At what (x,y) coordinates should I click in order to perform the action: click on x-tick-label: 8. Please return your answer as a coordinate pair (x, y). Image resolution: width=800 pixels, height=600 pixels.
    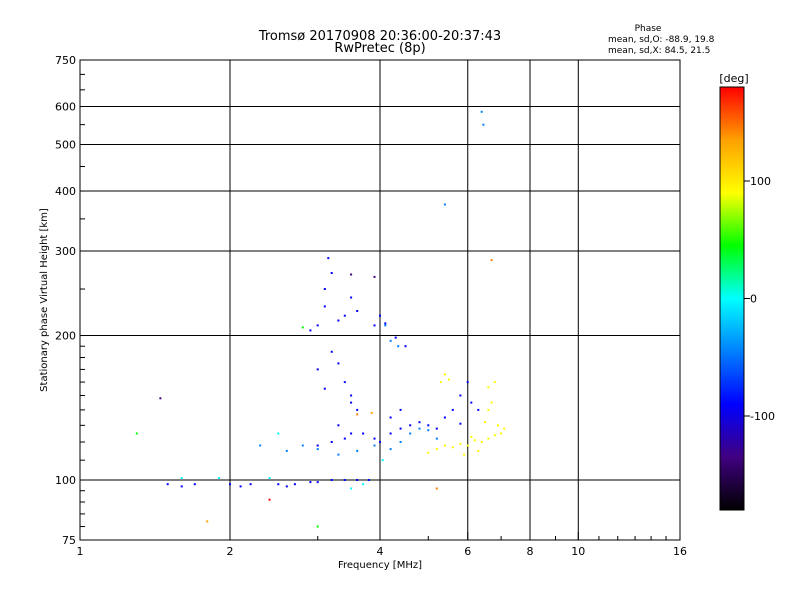
    Looking at the image, I should click on (530, 551).